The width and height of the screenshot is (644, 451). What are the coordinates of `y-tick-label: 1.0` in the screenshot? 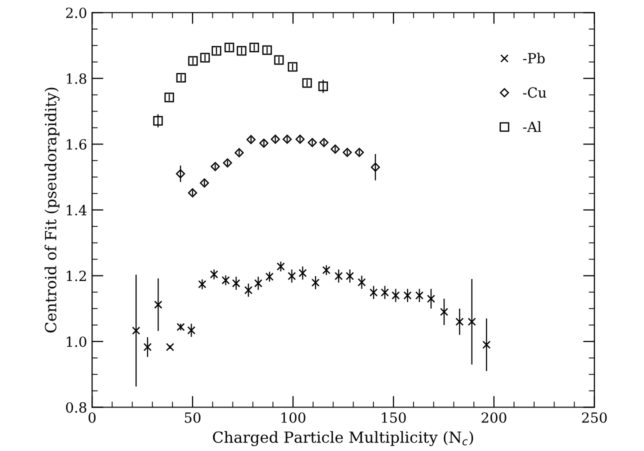 It's located at (76, 341).